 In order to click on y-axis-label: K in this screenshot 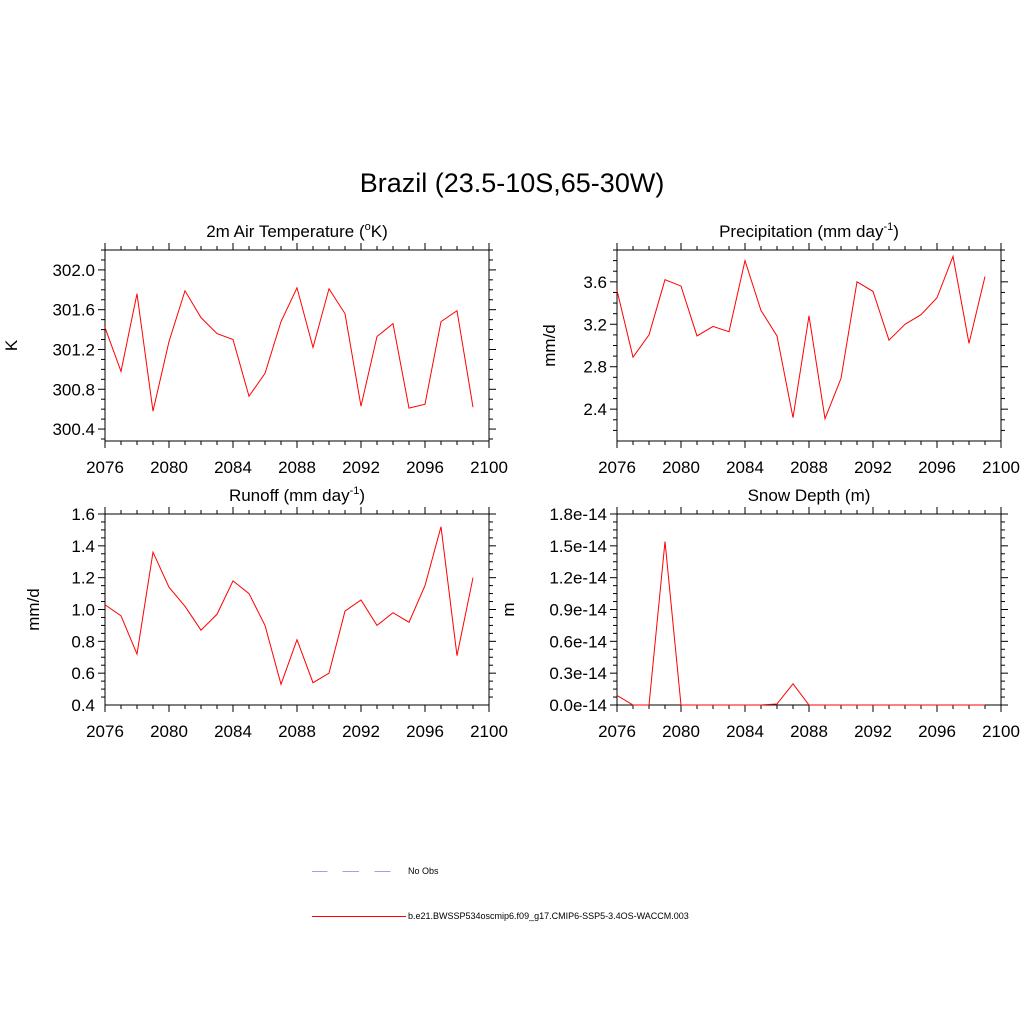, I will do `click(11, 345)`.